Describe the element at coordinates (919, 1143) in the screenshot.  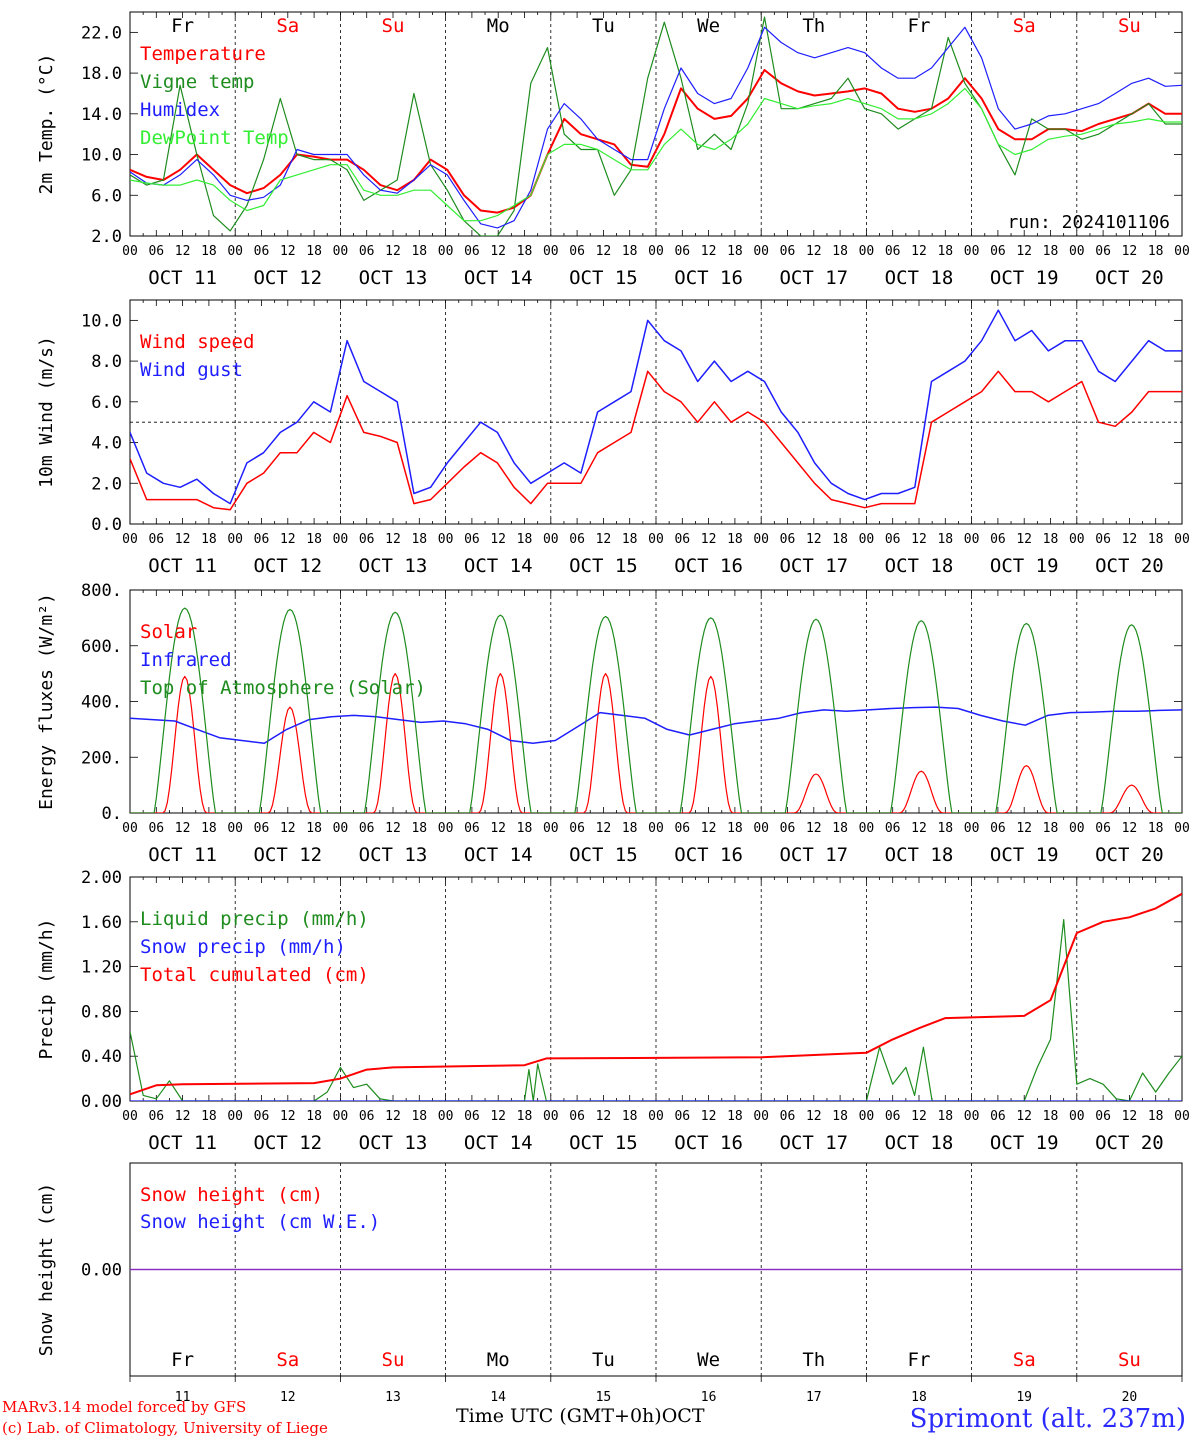
I see `date-label: OCT 18` at that location.